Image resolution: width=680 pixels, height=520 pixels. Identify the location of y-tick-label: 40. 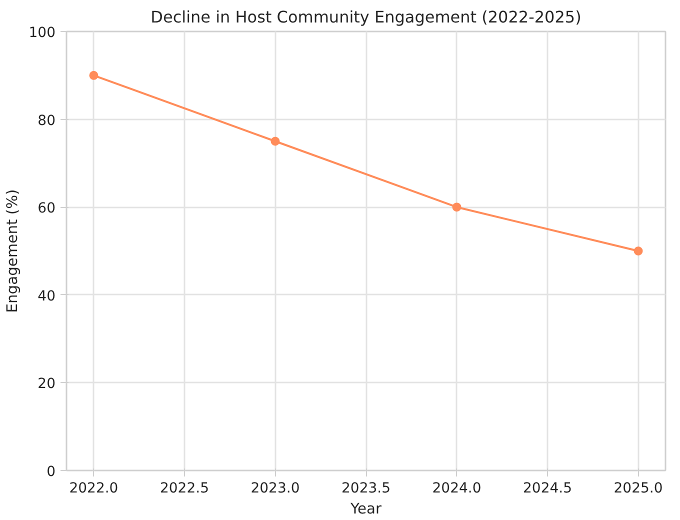
(47, 296).